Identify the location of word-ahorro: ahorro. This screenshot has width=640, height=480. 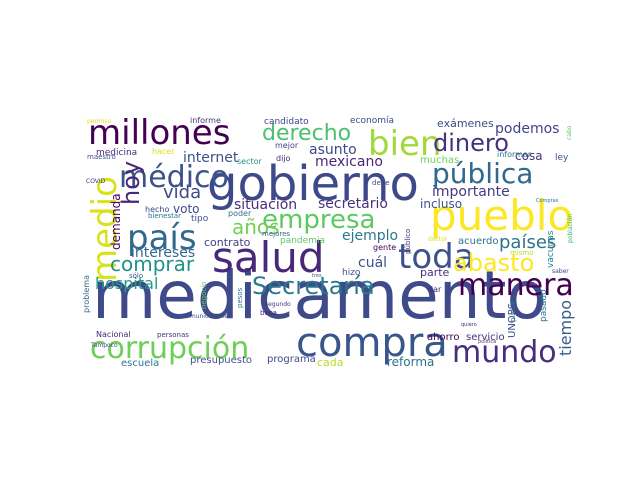
(443, 337).